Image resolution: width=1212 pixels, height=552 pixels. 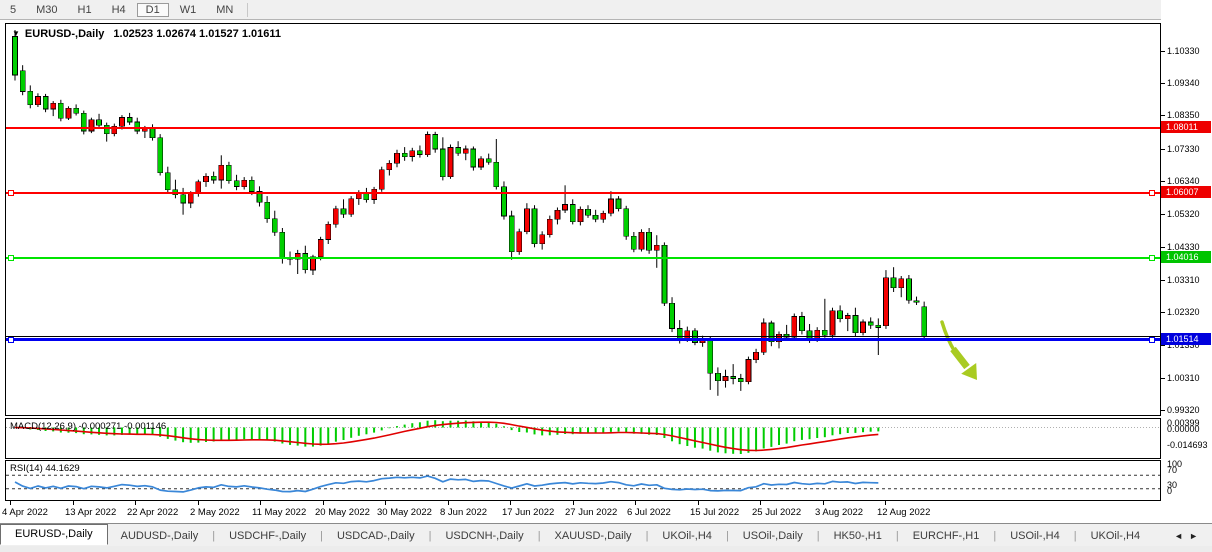 What do you see at coordinates (25, 512) in the screenshot?
I see `time-label: 4 Apr 2022` at bounding box center [25, 512].